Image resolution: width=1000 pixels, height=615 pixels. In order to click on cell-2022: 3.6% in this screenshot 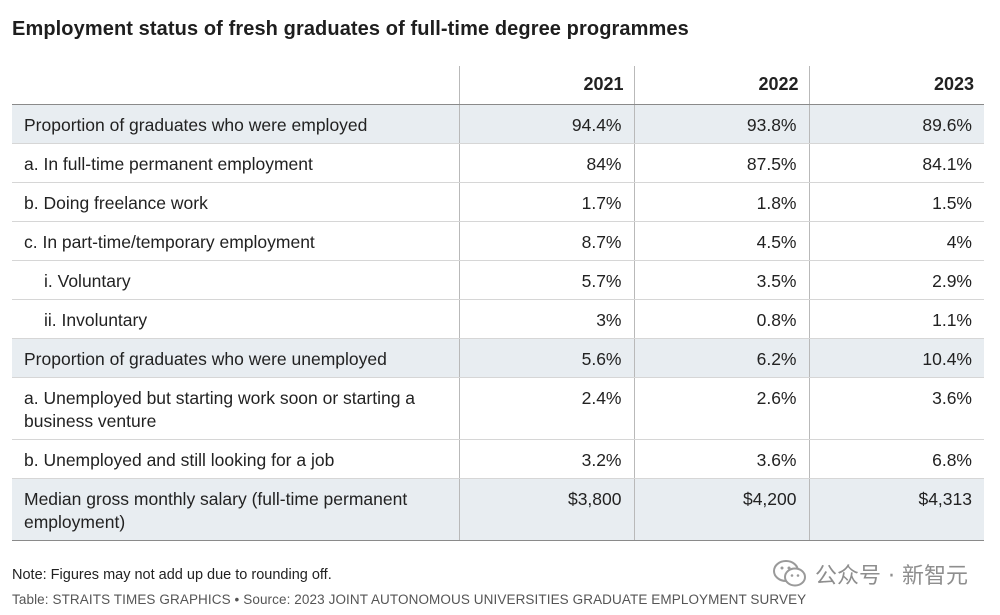, I will do `click(721, 459)`.